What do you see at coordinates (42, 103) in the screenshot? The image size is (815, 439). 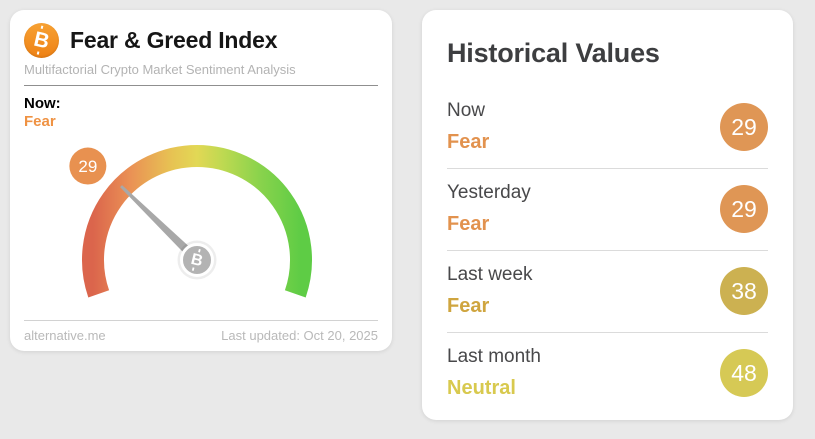 I see `now-label: Now:` at bounding box center [42, 103].